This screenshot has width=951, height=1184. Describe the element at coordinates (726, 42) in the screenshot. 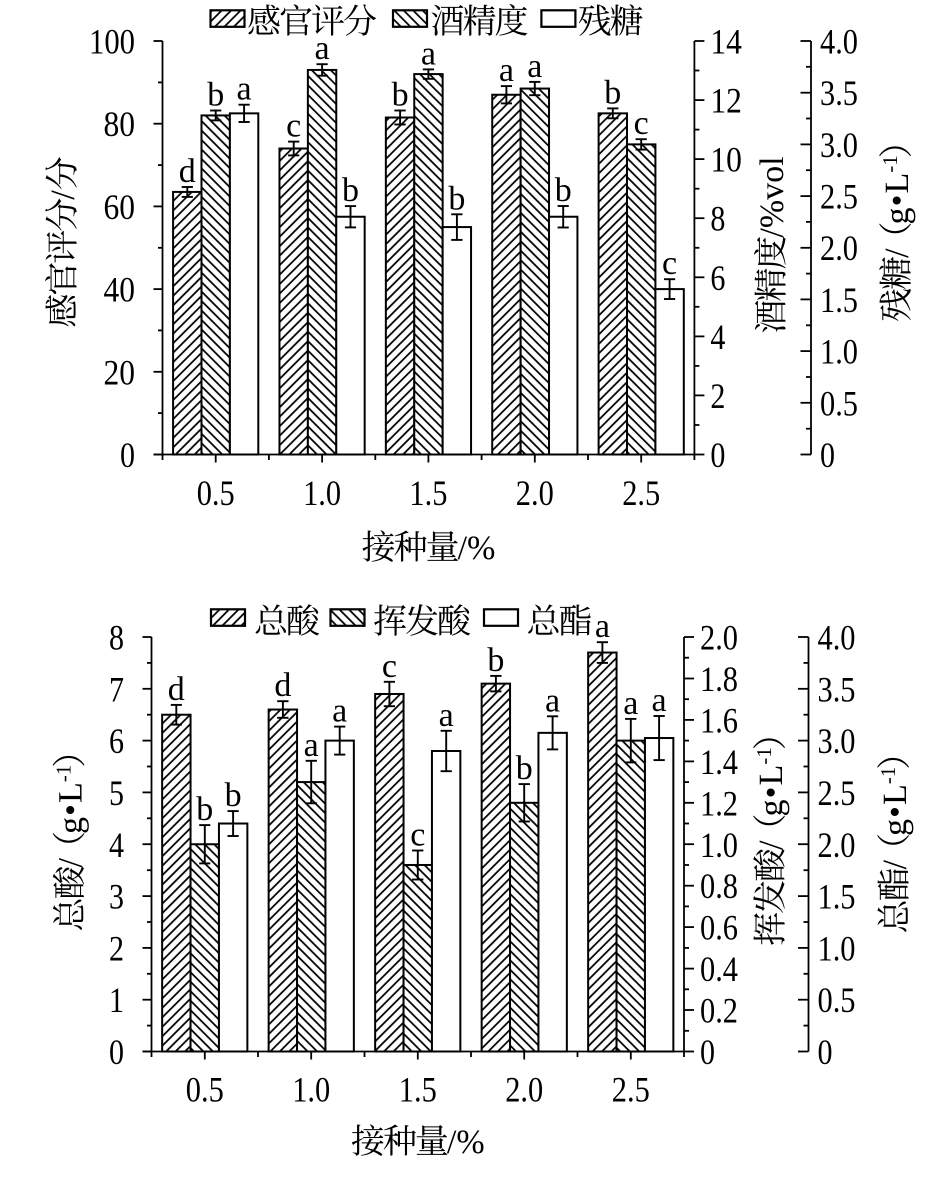

I see `svg-text: 14` at that location.